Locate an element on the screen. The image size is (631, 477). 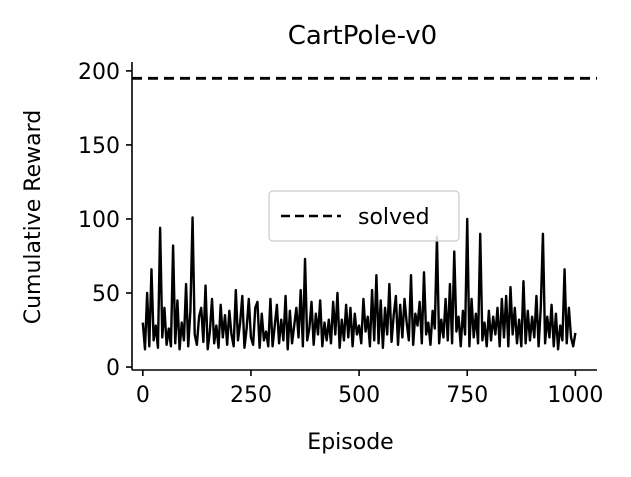
x-tick-label-500: 500 is located at coordinates (359, 395).